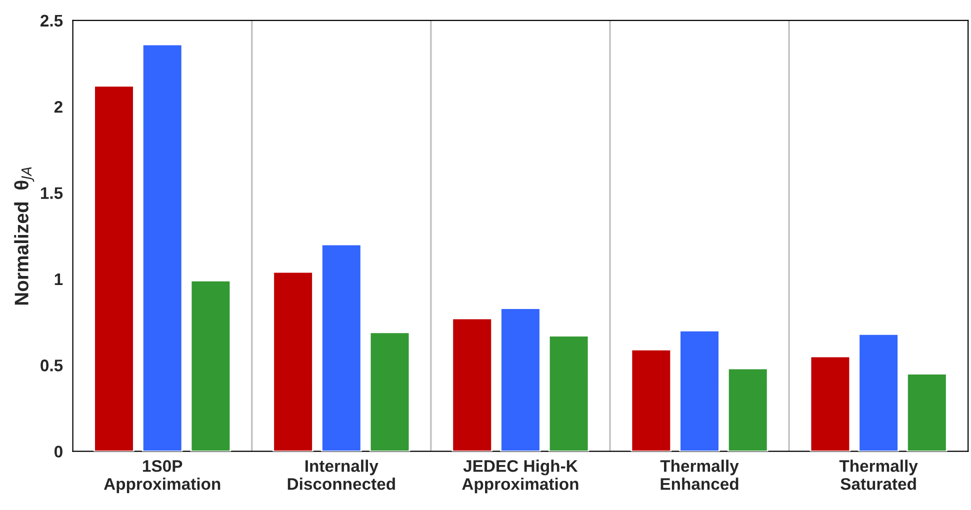 This screenshot has height=510, width=971. I want to click on y-tick-label: 2.5, so click(51, 20).